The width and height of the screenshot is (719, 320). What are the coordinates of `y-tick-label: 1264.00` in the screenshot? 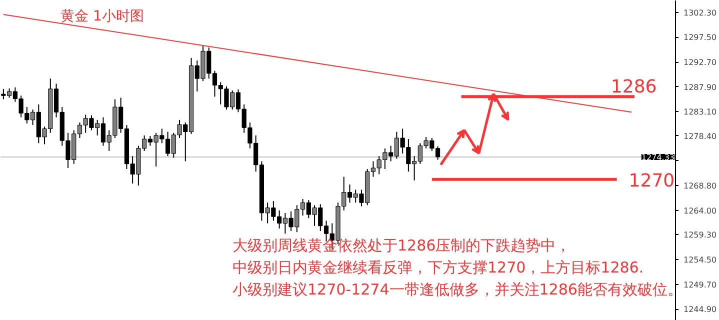 It's located at (700, 211).